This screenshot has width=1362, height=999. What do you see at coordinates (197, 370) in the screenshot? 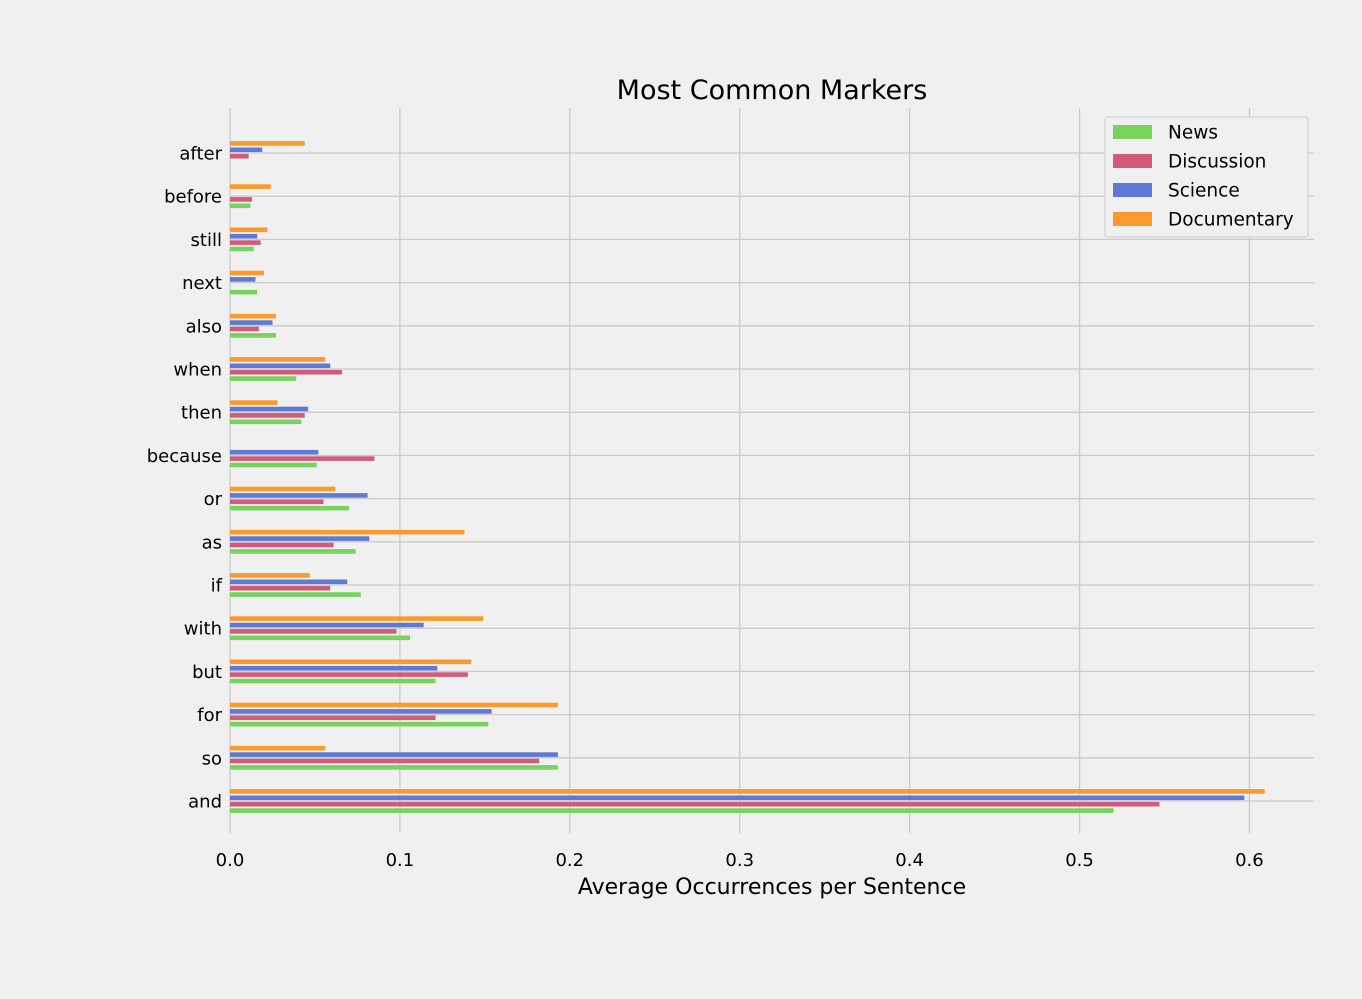
I see `y-tick-label: when` at bounding box center [197, 370].